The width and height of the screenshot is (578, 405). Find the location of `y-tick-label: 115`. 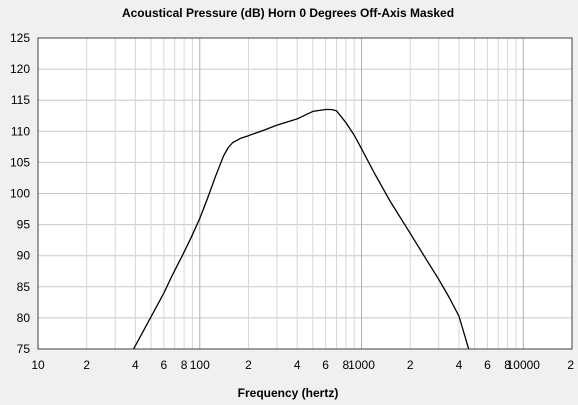

y-tick-label: 115 is located at coordinates (20, 100).